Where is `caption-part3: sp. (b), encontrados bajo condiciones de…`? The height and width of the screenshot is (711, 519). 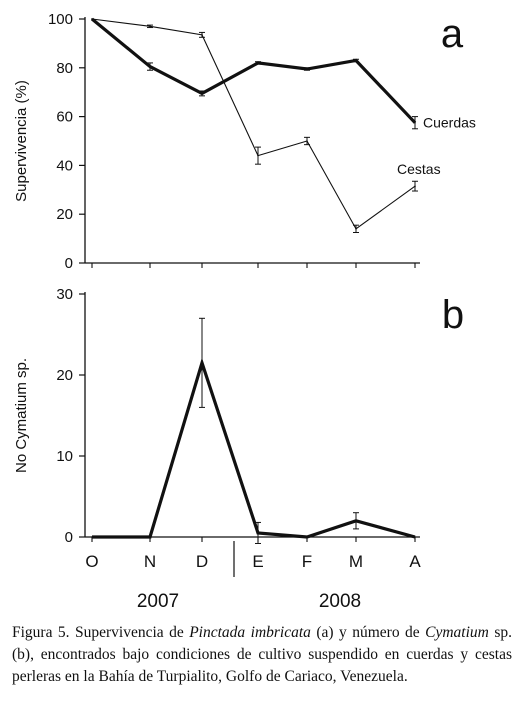 caption-part3: sp. (b), encontrados bajo condiciones de… is located at coordinates (262, 654).